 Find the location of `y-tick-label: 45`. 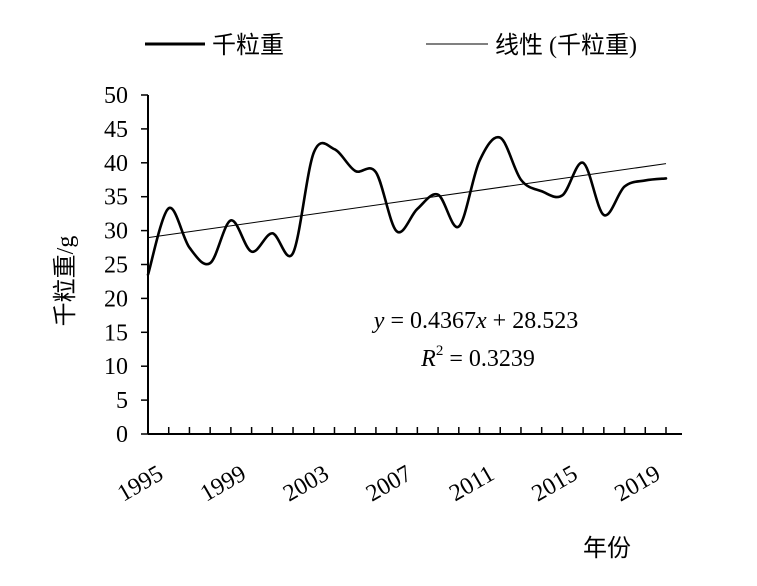

y-tick-label: 45 is located at coordinates (116, 130).